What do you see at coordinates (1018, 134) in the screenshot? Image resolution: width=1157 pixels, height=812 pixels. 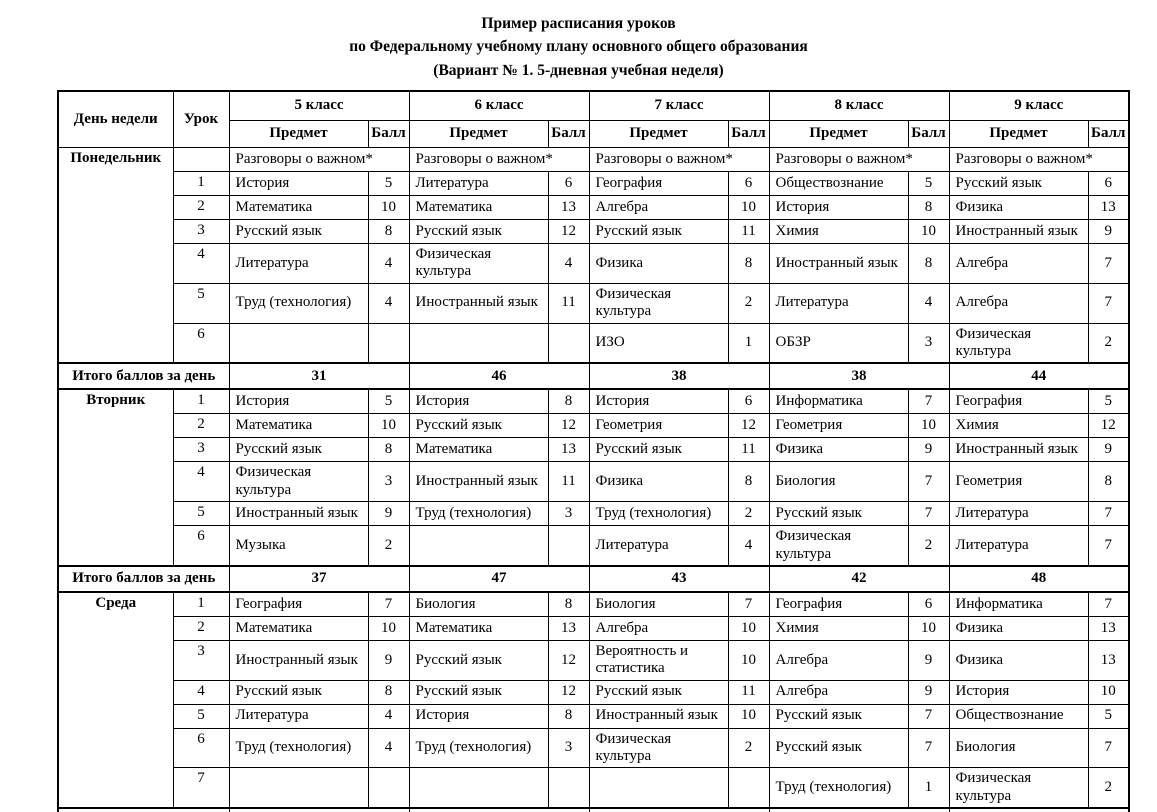 I see `header-subject: Предмет` at bounding box center [1018, 134].